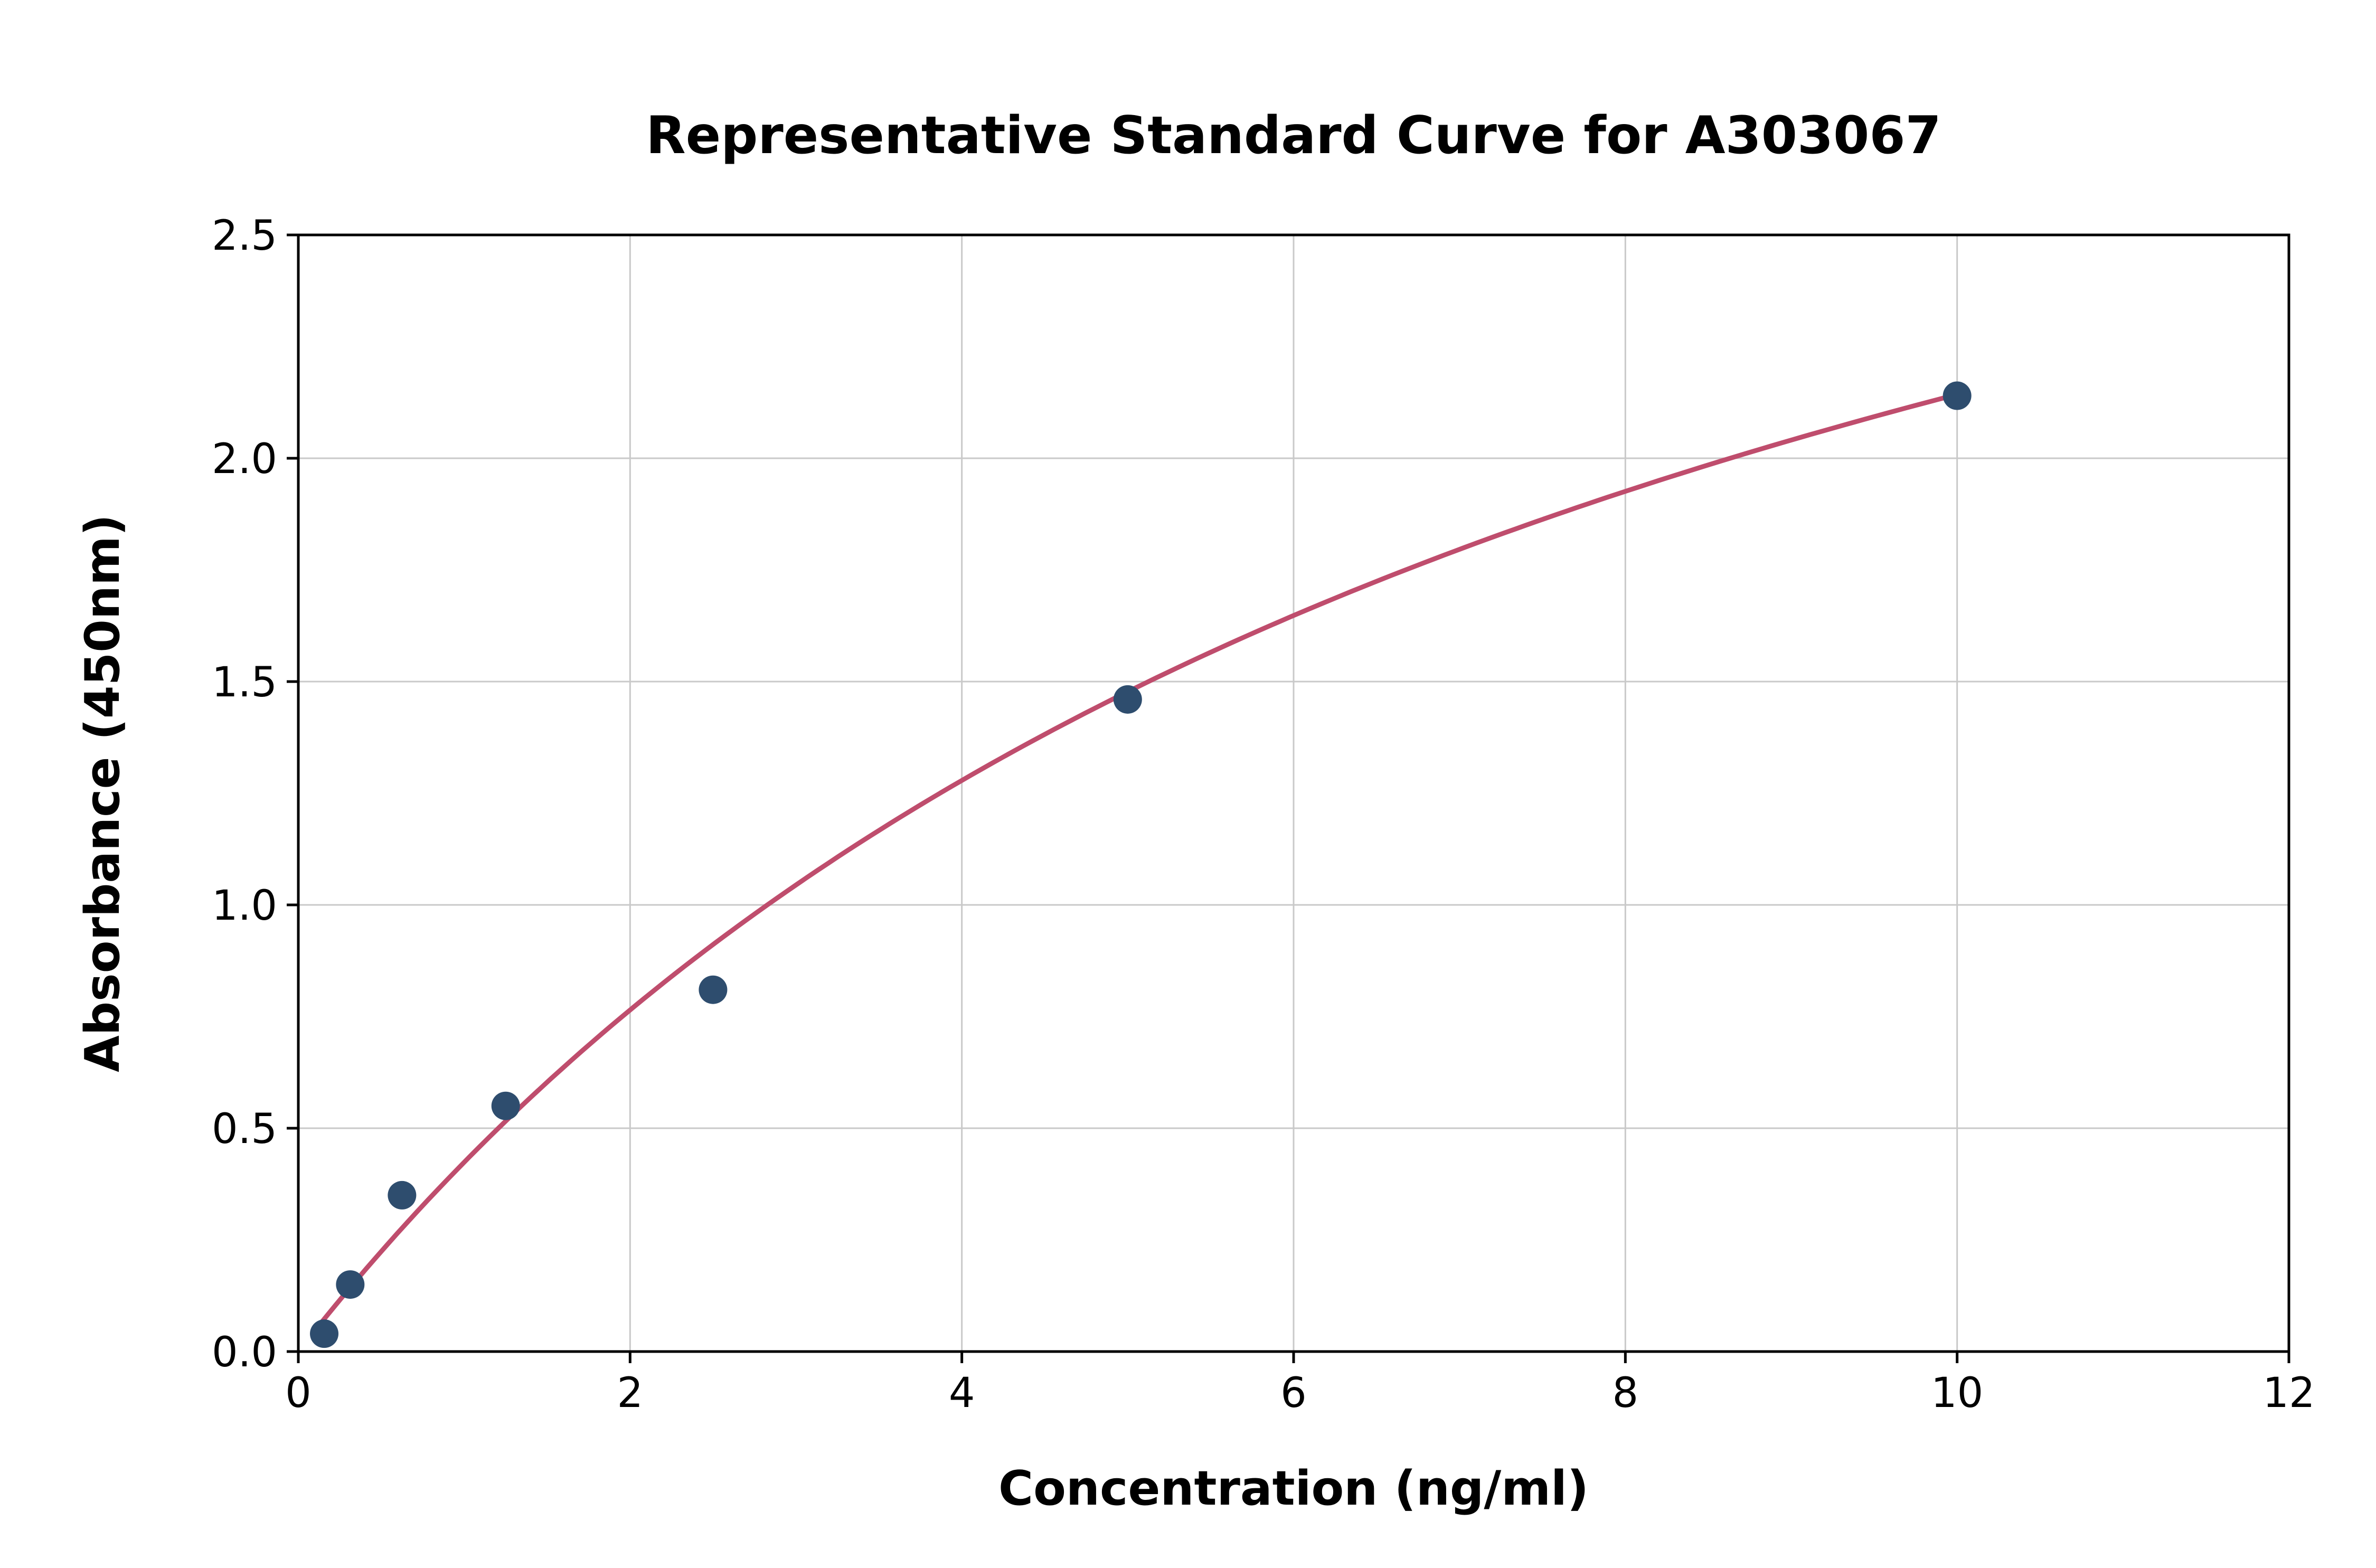  I want to click on x-tick-label: 8, so click(1626, 1393).